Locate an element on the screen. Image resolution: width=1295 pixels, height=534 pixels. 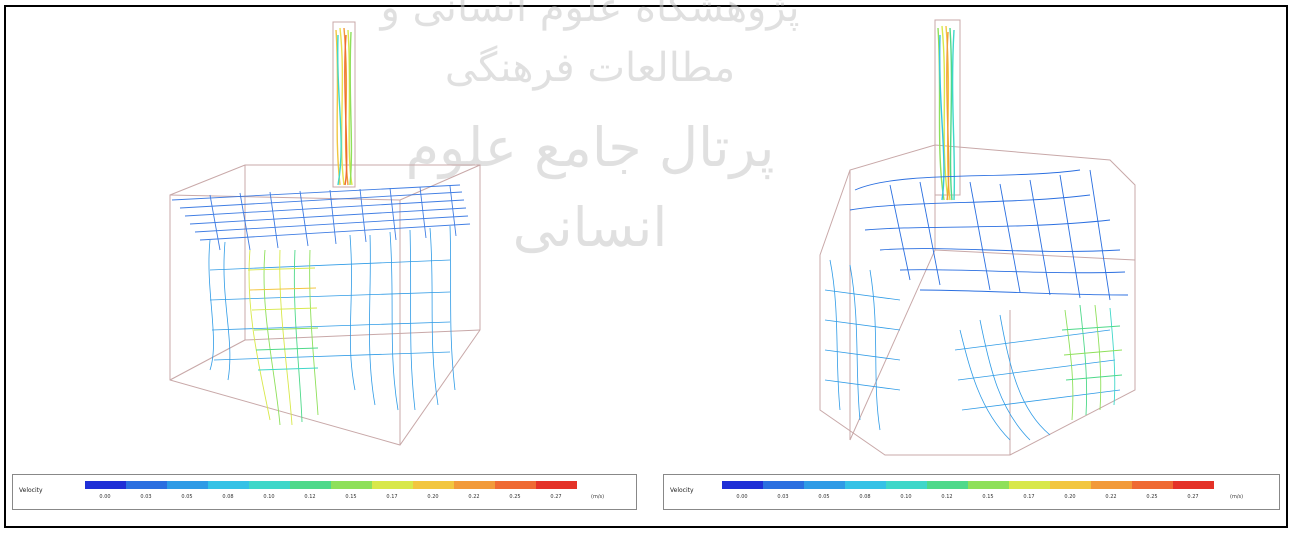
right-colorbar-swatches is located at coordinates (968, 485).